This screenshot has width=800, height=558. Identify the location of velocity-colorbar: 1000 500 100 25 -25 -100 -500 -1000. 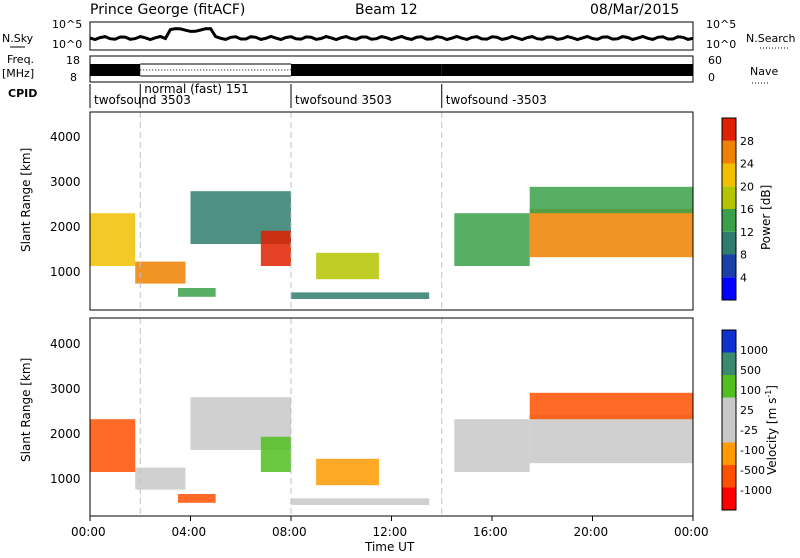
(746, 420).